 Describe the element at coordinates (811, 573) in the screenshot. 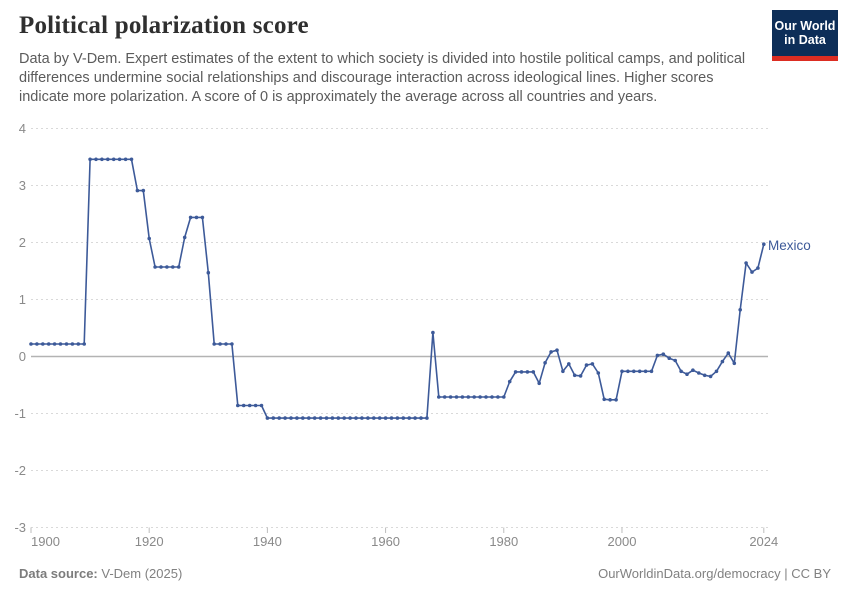

I see `cc-by-link: CC BY` at that location.